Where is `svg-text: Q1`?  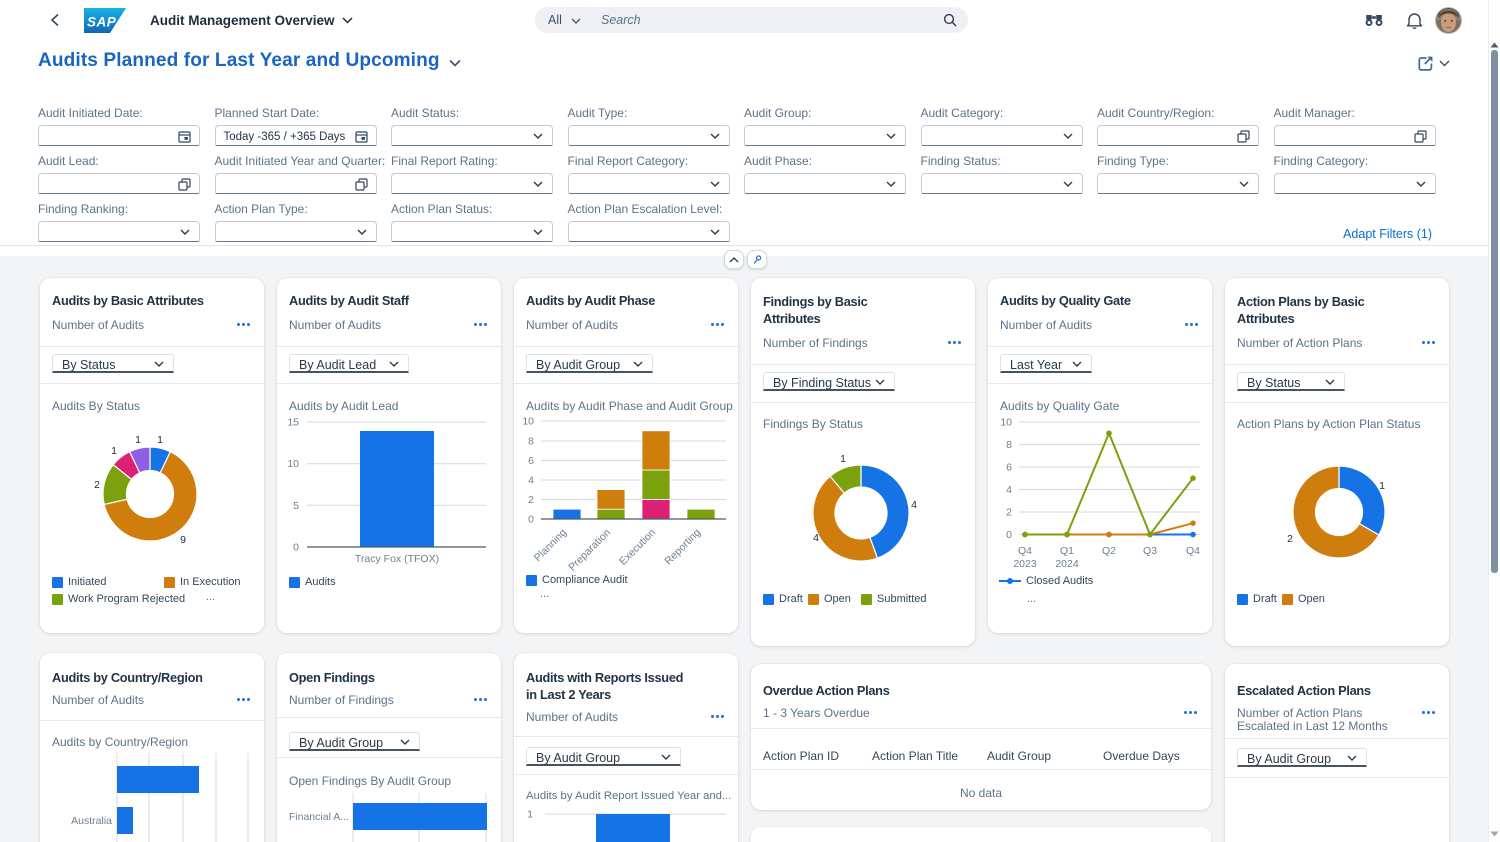
svg-text: Q1 is located at coordinates (1067, 551).